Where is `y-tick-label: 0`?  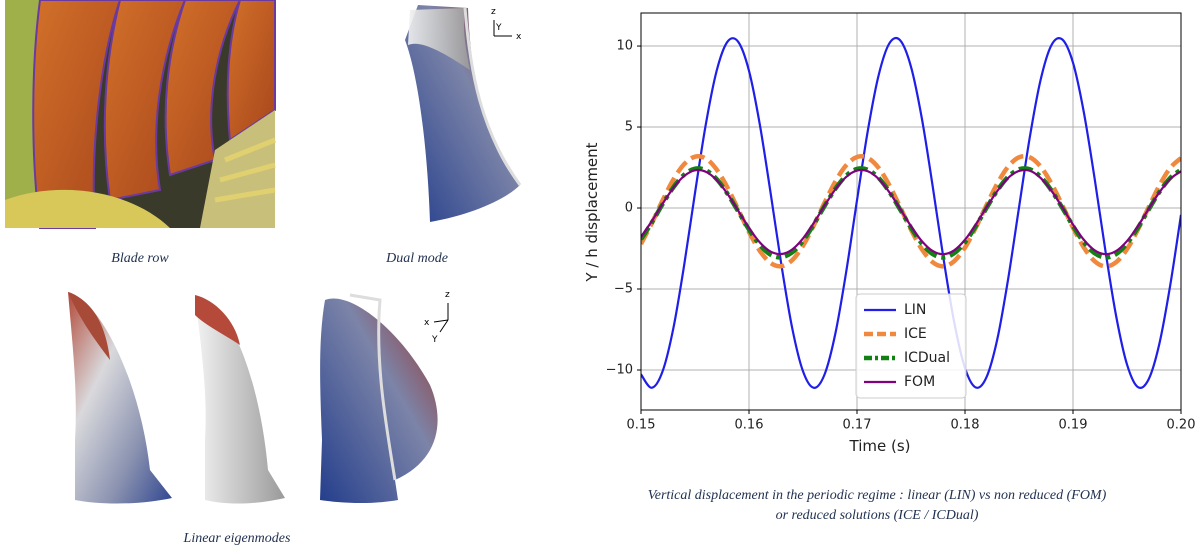
y-tick-label: 0 is located at coordinates (629, 208).